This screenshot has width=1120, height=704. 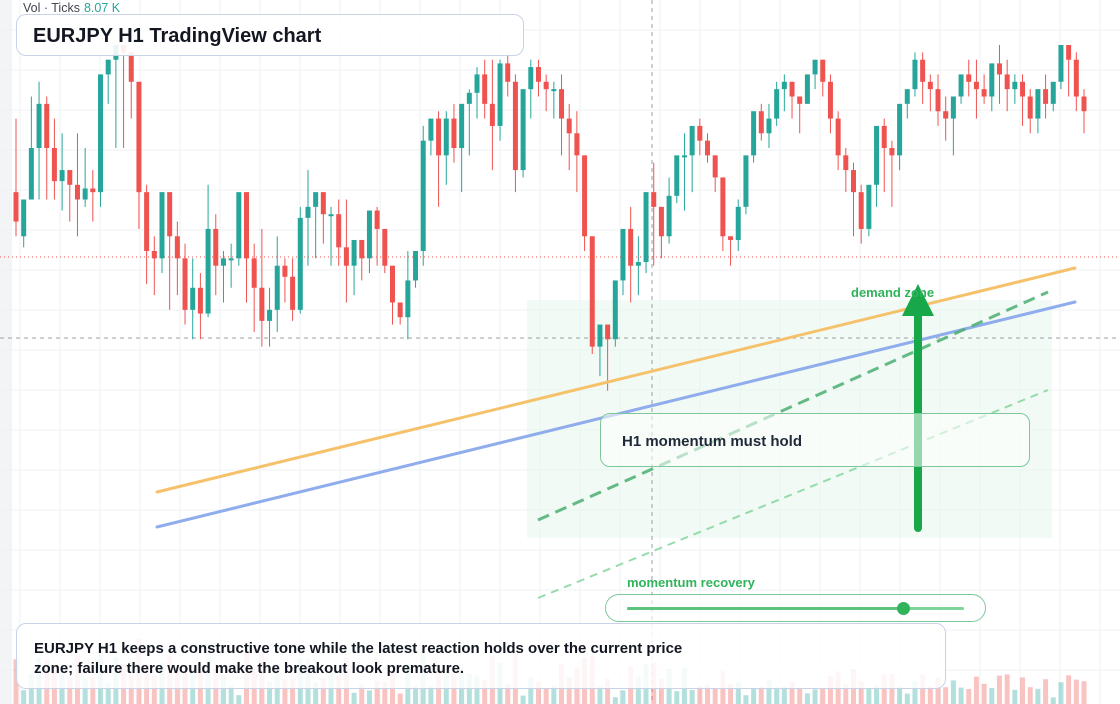 I want to click on slider-knob, so click(x=904, y=608).